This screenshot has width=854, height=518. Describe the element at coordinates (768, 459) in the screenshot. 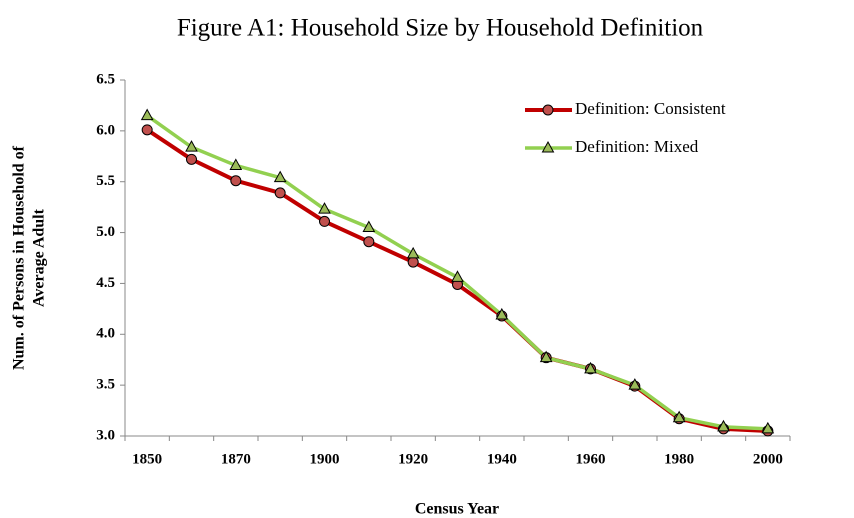

I see `x-tick-label: 2000` at that location.